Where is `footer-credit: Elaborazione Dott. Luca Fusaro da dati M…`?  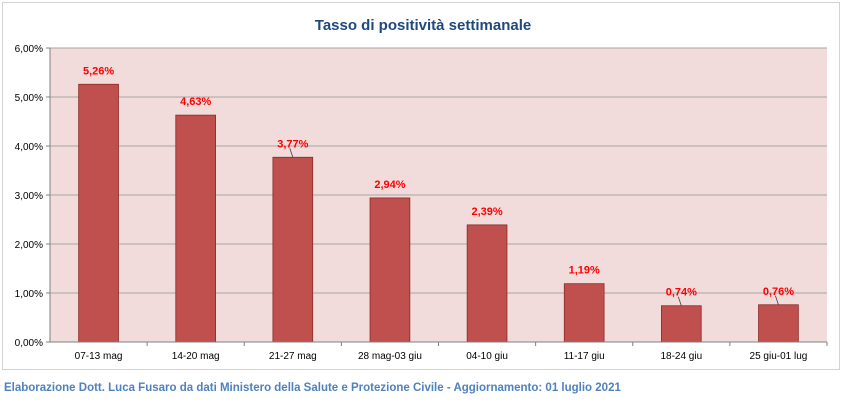 footer-credit: Elaborazione Dott. Luca Fusaro da dati M… is located at coordinates (312, 388).